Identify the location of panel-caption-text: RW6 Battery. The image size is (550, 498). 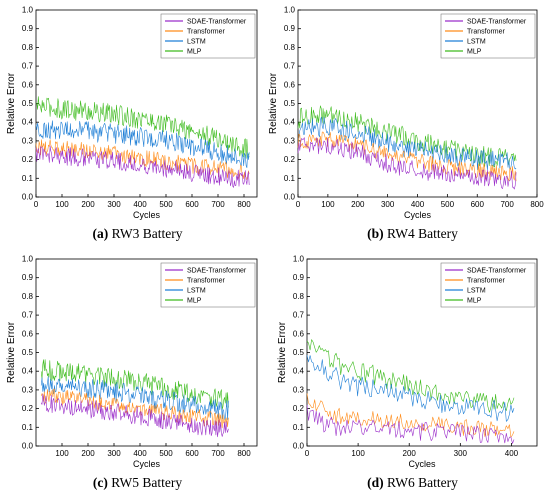
(422, 482).